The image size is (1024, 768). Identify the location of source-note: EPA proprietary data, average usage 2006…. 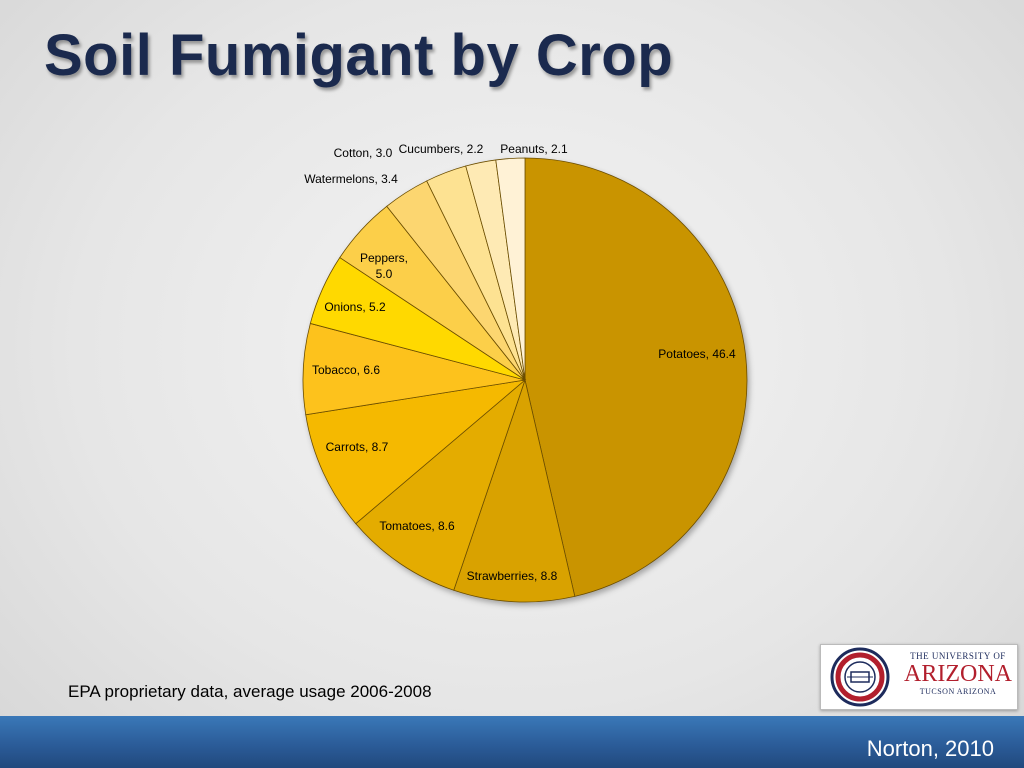
(250, 691).